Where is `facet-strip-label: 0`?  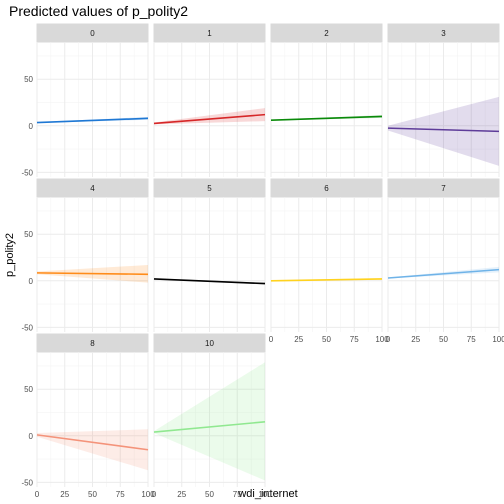 facet-strip-label: 0 is located at coordinates (92, 33).